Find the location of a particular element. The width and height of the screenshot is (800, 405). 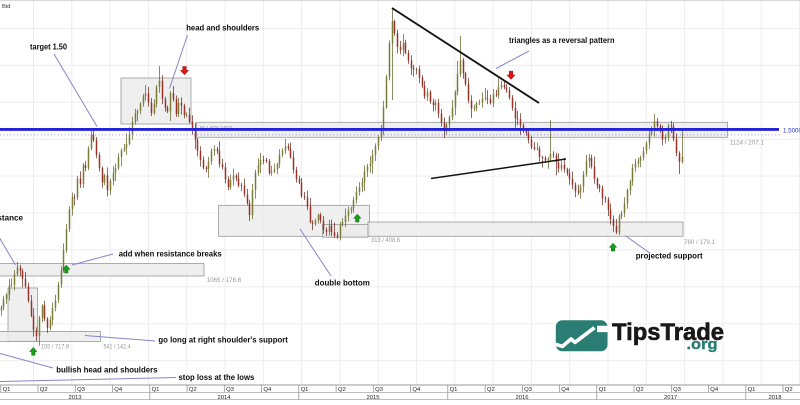

svg-text: 2013 is located at coordinates (75, 397).